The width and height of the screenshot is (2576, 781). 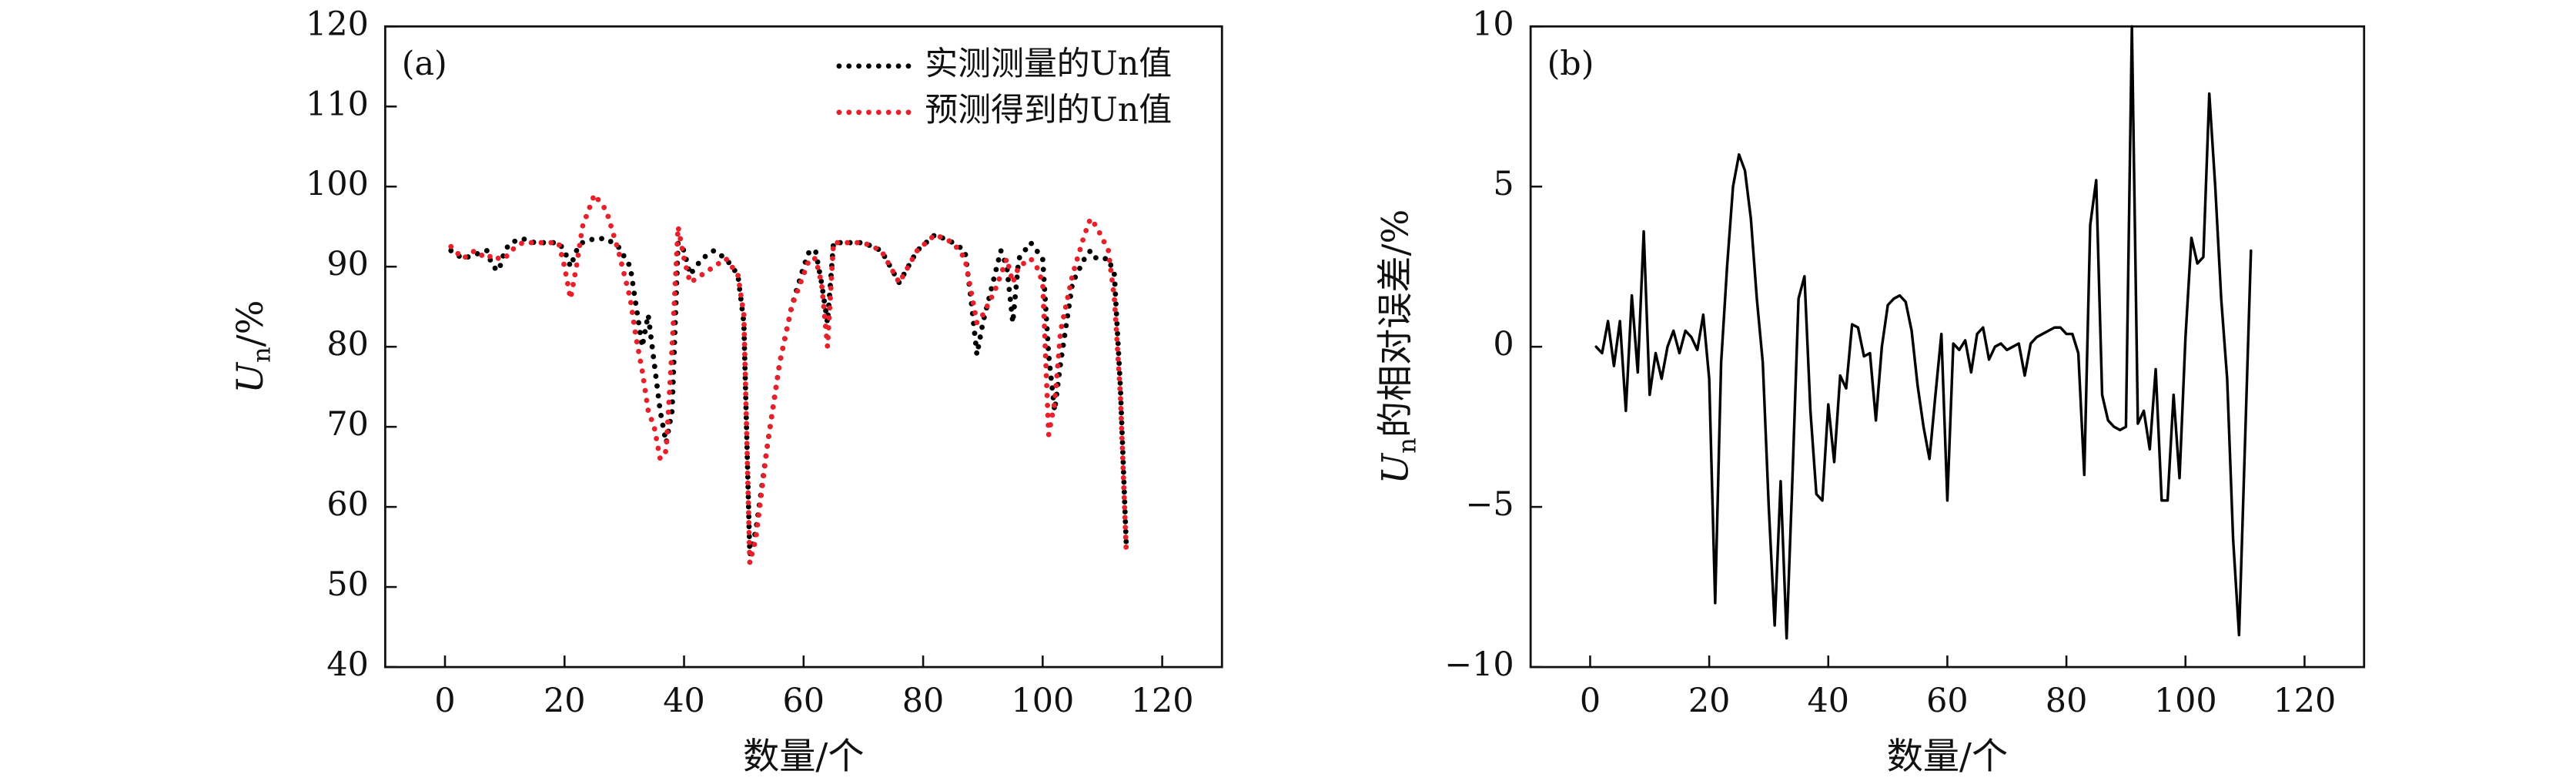 I want to click on y-axis-label: Un/%, so click(x=252, y=347).